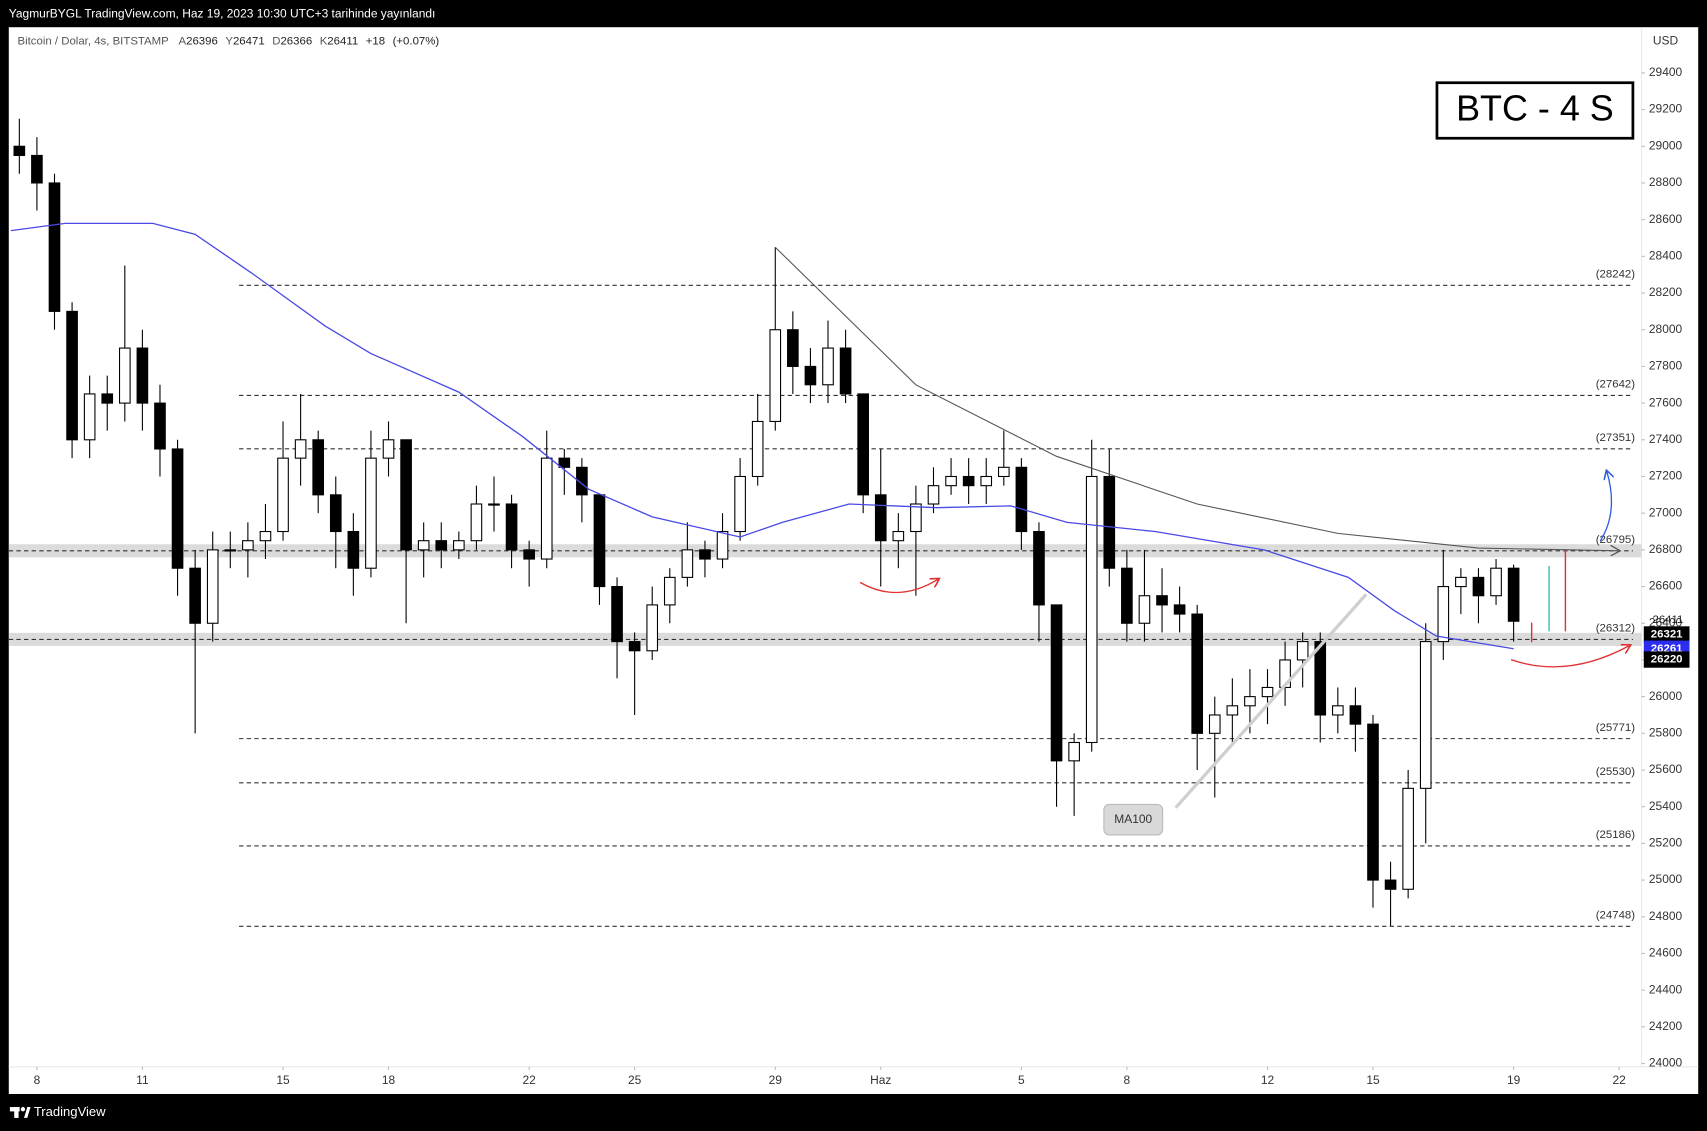 Image resolution: width=1707 pixels, height=1131 pixels. What do you see at coordinates (880, 1080) in the screenshot?
I see `x-tick-label: Haz` at bounding box center [880, 1080].